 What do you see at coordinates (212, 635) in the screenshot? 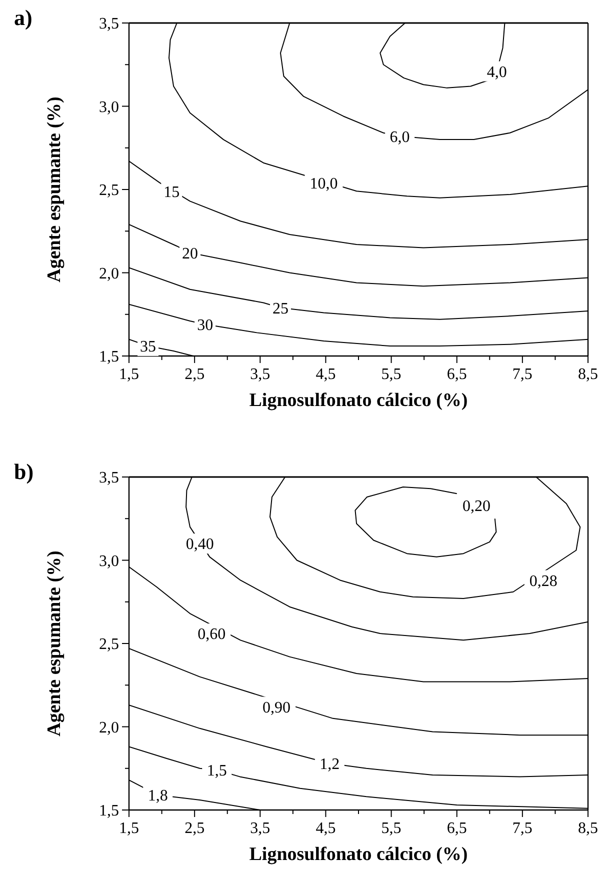
I see `annotation: 0,60` at bounding box center [212, 635].